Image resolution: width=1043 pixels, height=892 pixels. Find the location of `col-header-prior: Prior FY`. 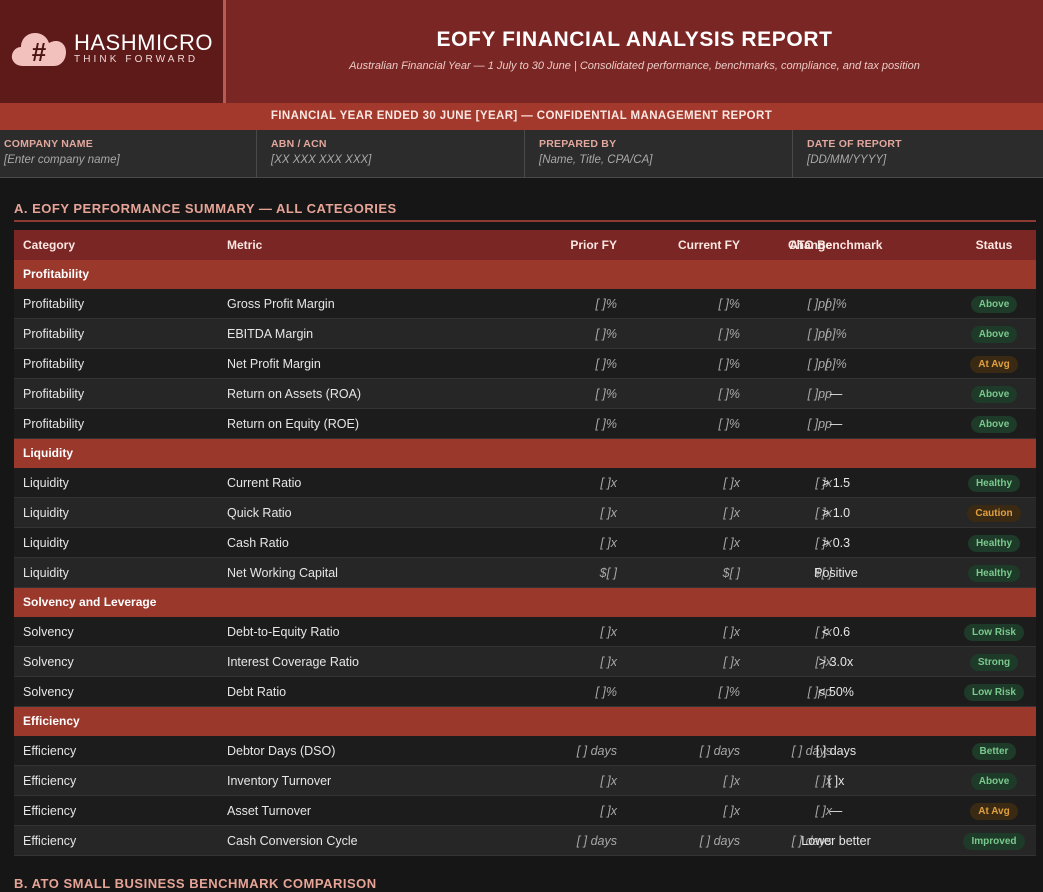

col-header-prior: Prior FY is located at coordinates (593, 245).